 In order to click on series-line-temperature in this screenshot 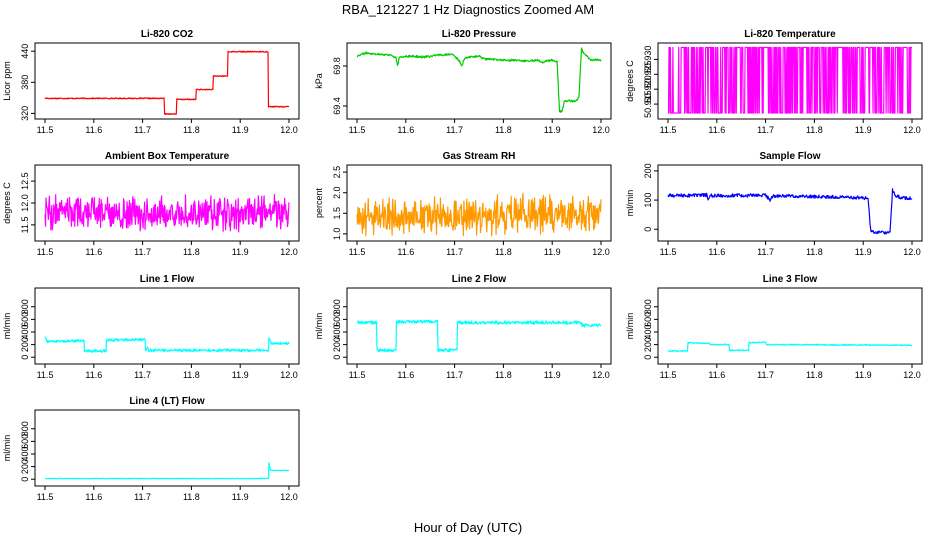, I will do `click(790, 80)`.